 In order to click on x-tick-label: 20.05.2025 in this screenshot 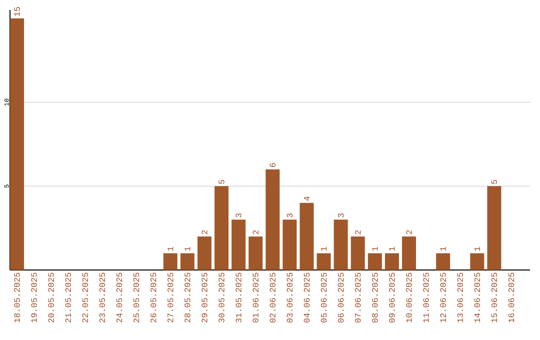, I will do `click(51, 297)`.